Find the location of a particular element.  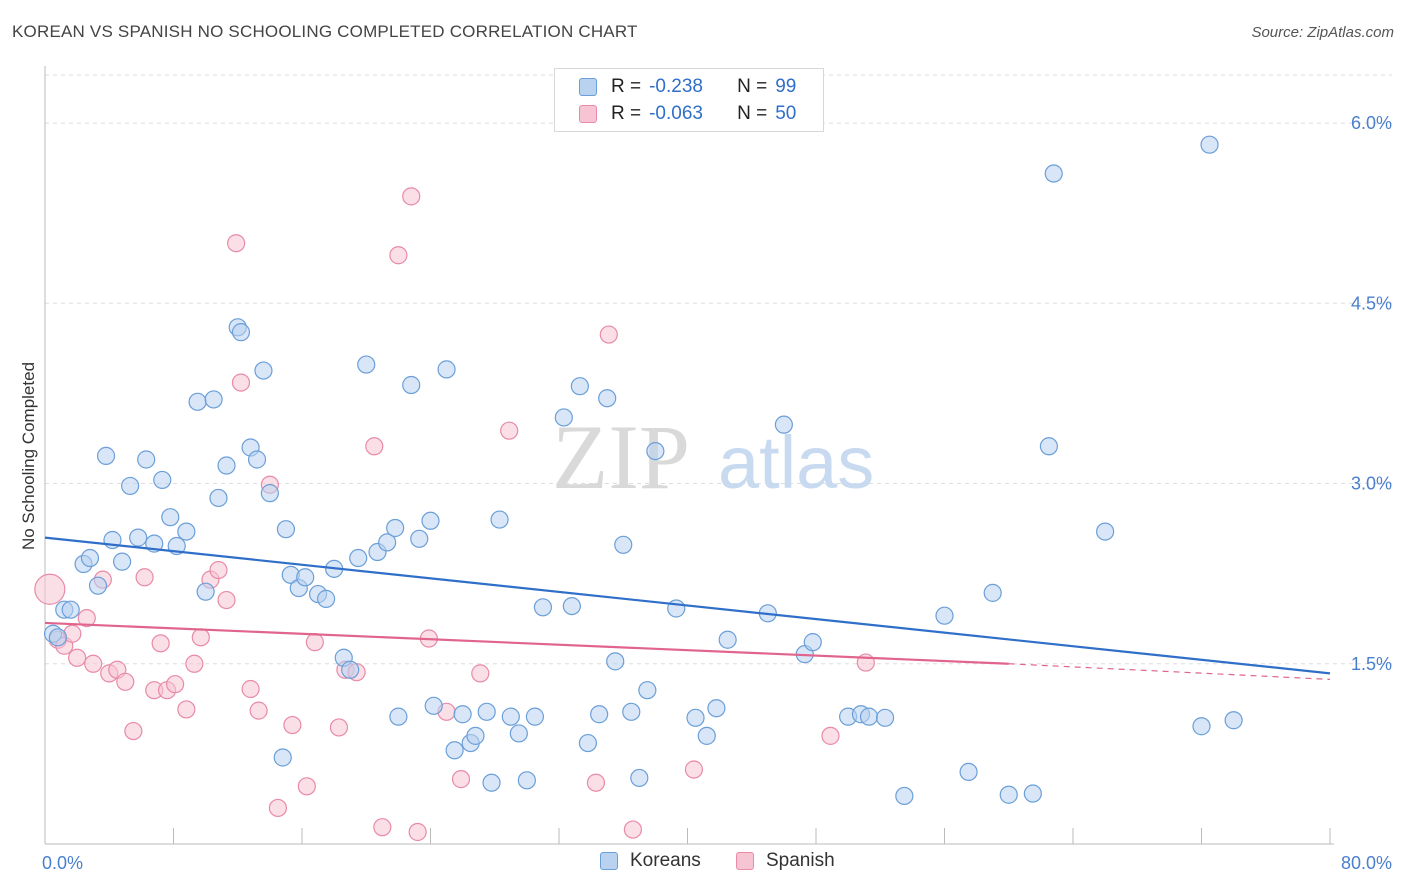

series-swatch-spanish is located at coordinates (745, 861).